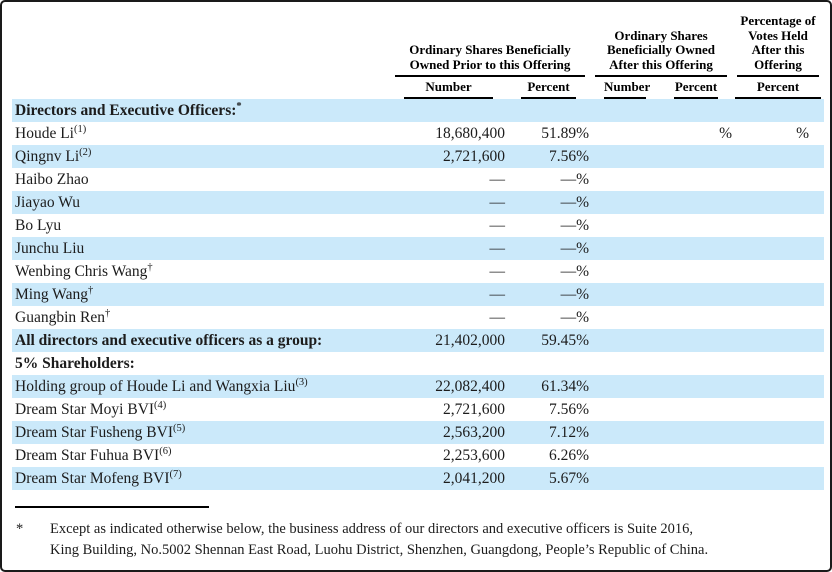 The height and width of the screenshot is (572, 832). Describe the element at coordinates (165, 451) in the screenshot. I see `footnote-reference: (6)` at that location.